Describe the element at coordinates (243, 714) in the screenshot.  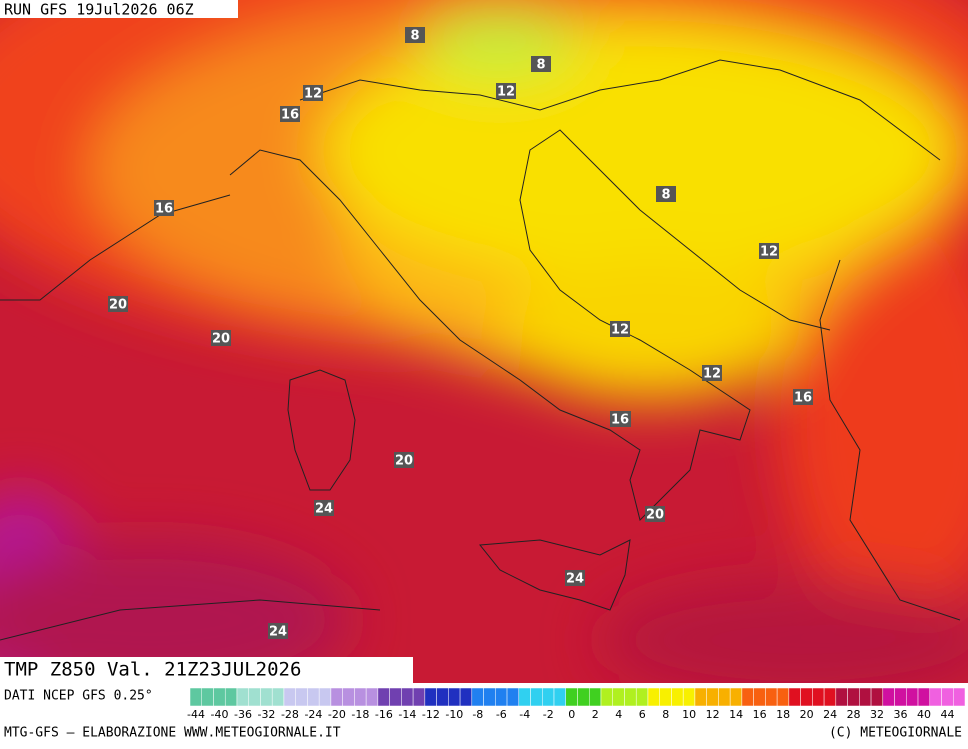
I see `scale-label: -36` at that location.